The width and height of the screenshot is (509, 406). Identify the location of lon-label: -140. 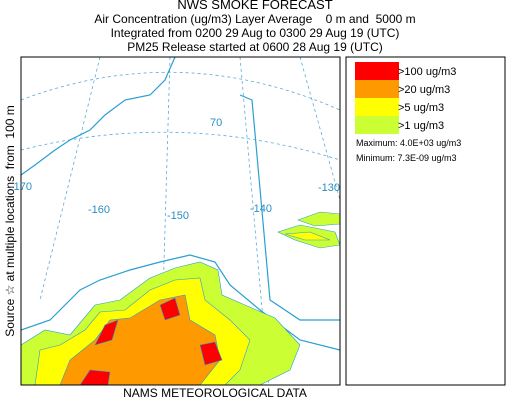
(261, 209).